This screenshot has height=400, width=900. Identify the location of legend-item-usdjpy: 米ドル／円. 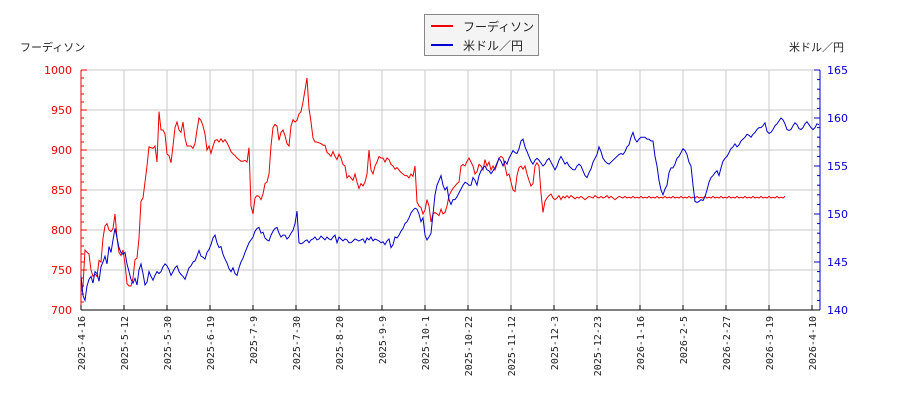
(477, 45).